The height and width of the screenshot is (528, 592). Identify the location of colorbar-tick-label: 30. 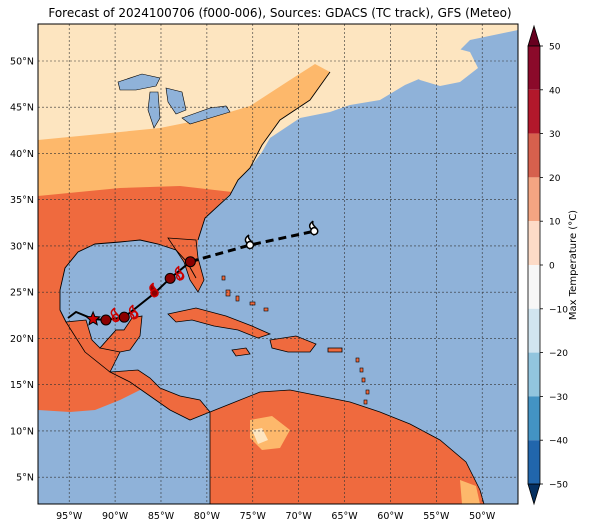
(555, 135).